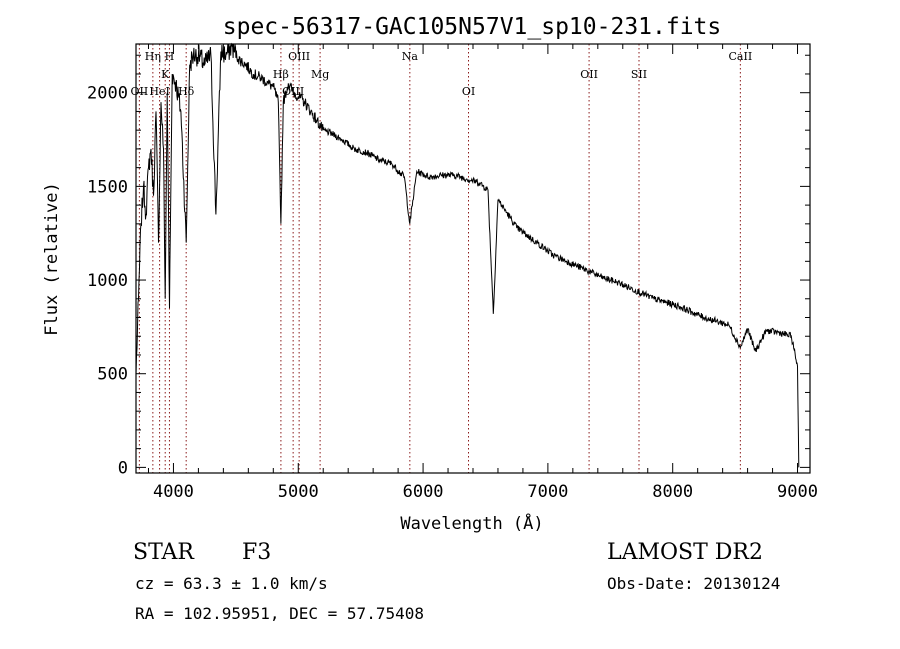 The width and height of the screenshot is (900, 649). Describe the element at coordinates (112, 375) in the screenshot. I see `y-tick-label: 500` at that location.